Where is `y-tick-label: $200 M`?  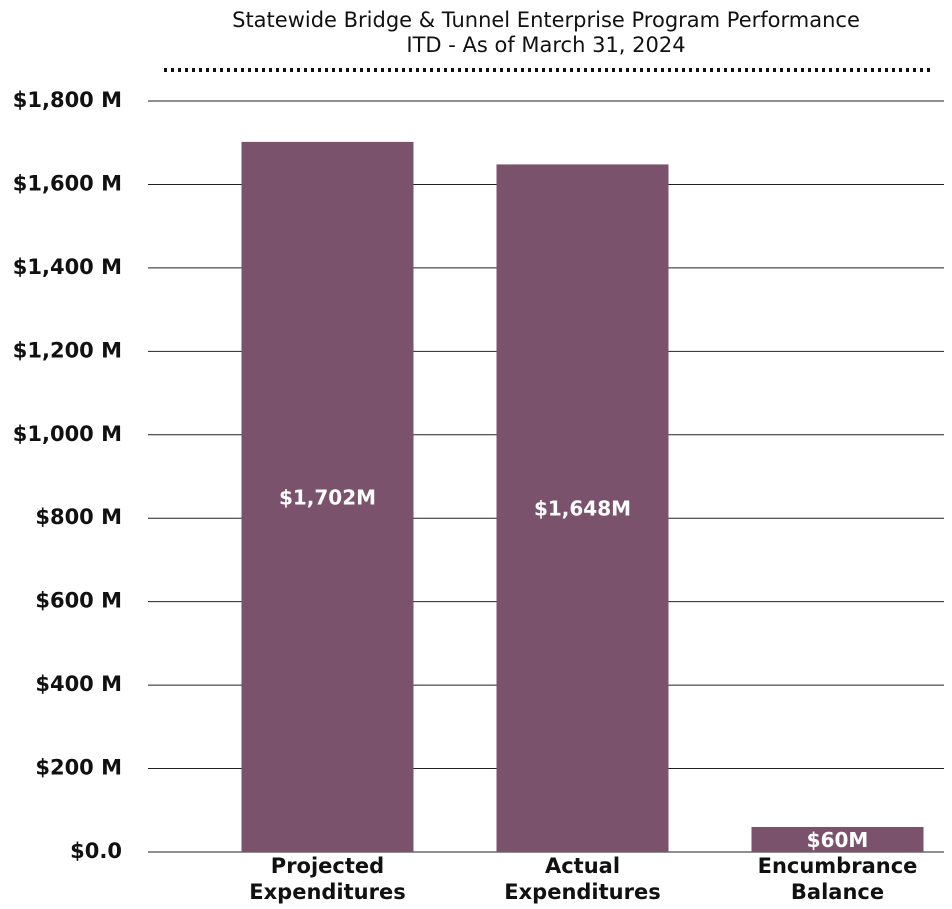 y-tick-label: $200 M is located at coordinates (78, 768).